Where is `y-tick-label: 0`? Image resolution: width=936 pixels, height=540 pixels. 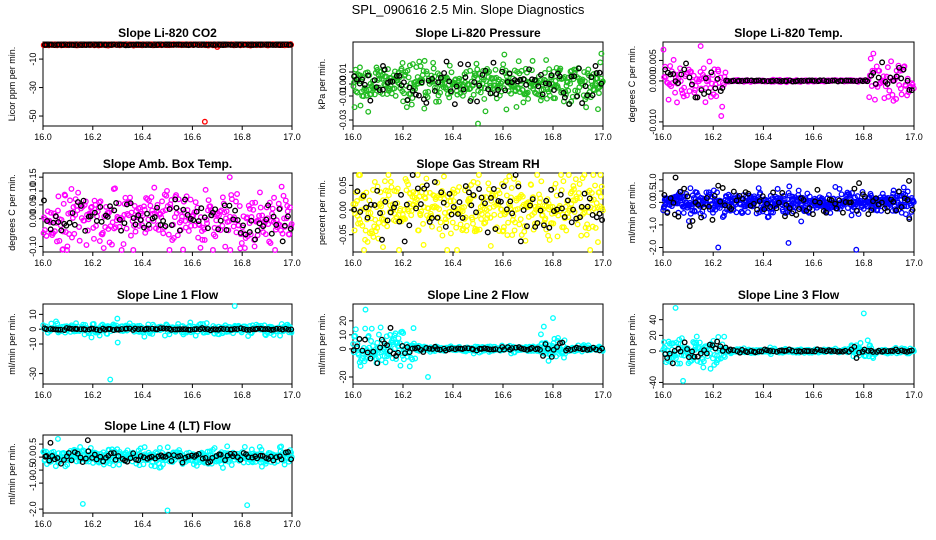 y-tick-label: 0 is located at coordinates (653, 351).